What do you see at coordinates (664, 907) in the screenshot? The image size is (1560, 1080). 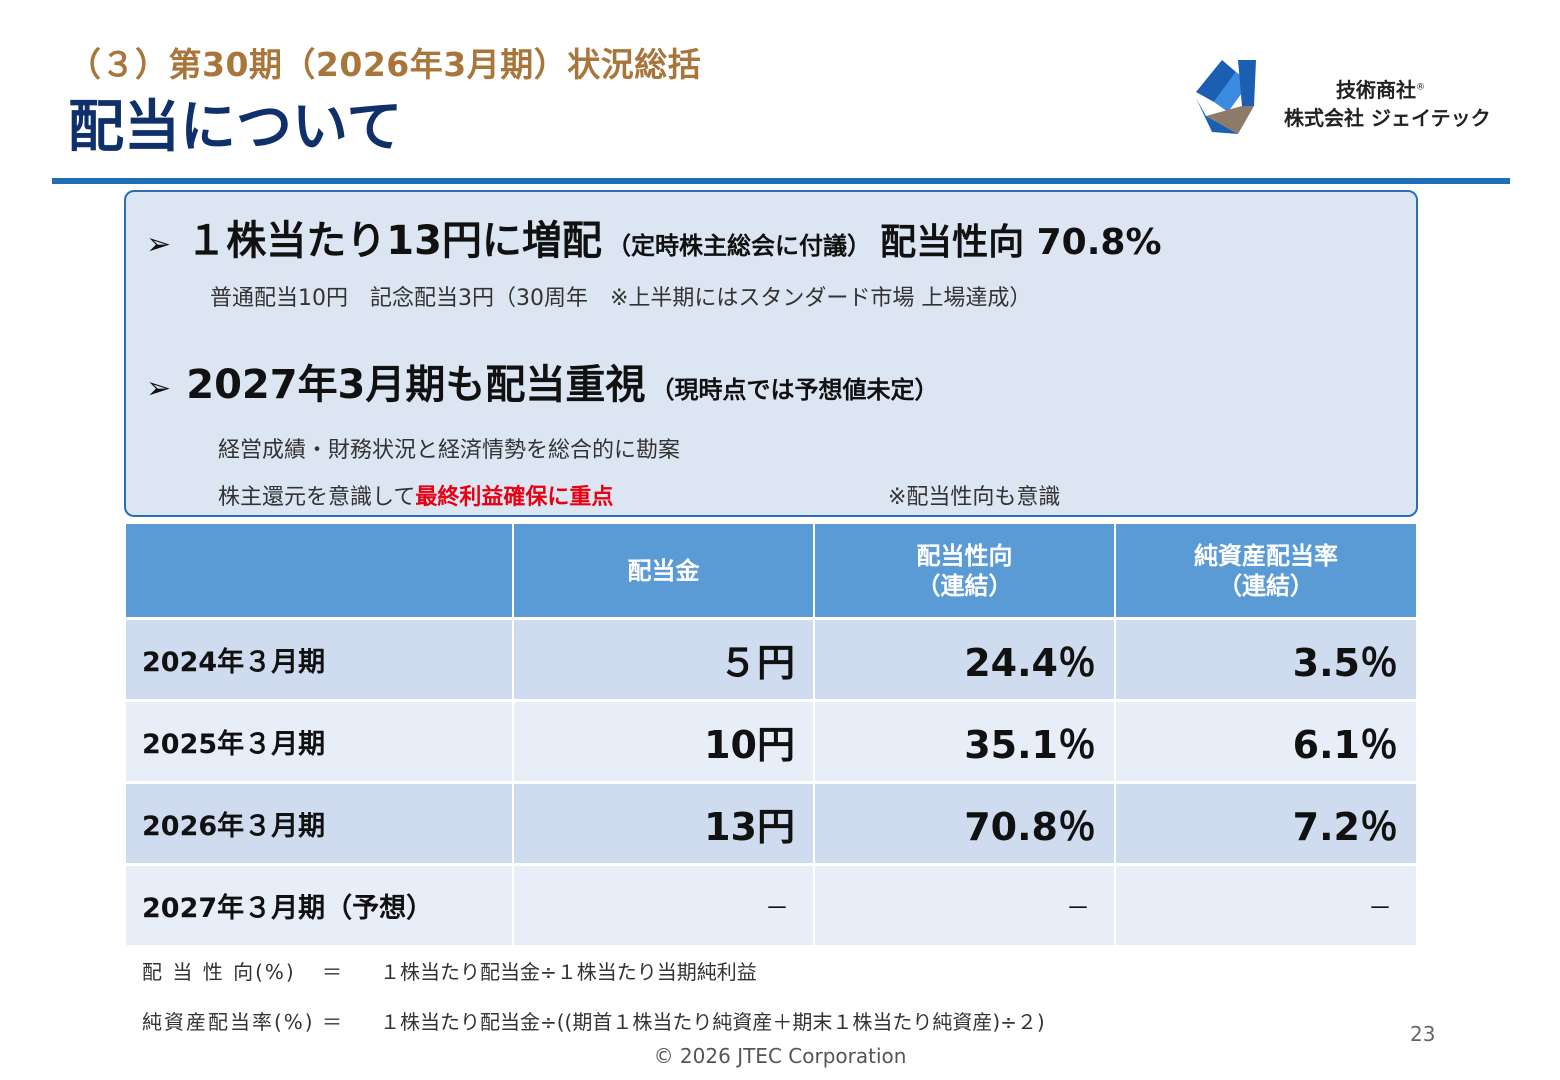 I see `row-dividend: －` at bounding box center [664, 907].